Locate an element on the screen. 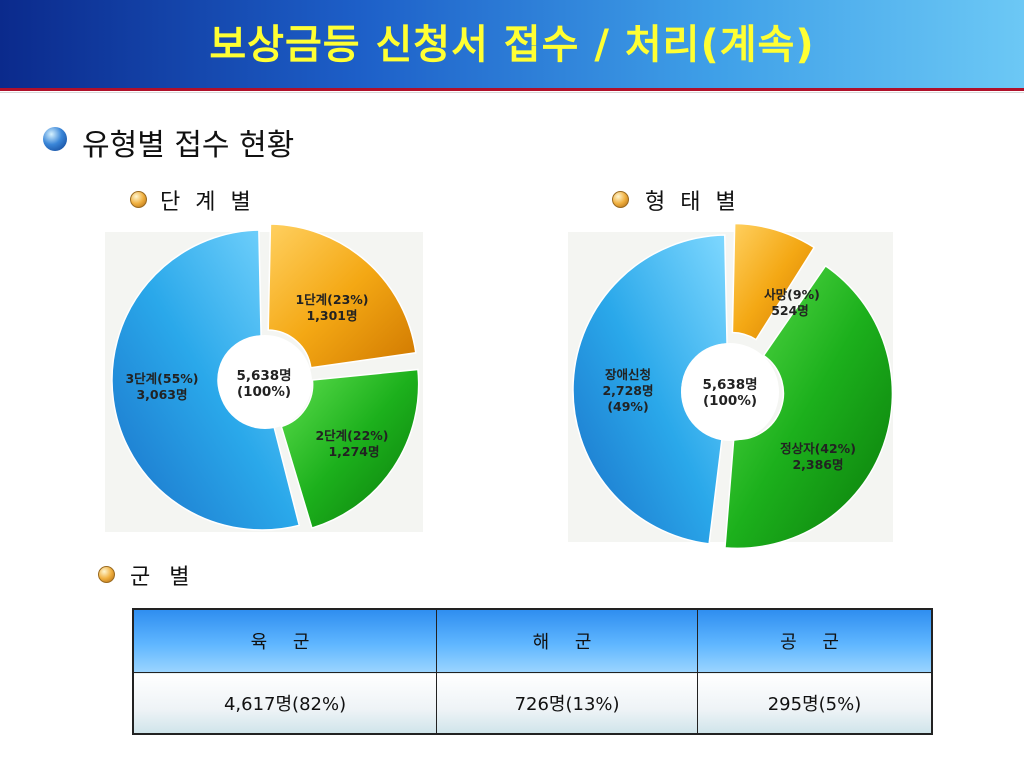  table-header-navy: 해 군 is located at coordinates (567, 640).